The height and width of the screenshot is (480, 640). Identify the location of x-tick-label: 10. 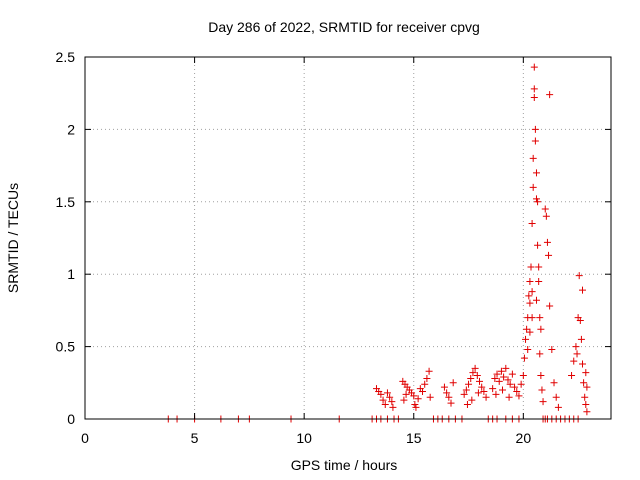
(304, 438).